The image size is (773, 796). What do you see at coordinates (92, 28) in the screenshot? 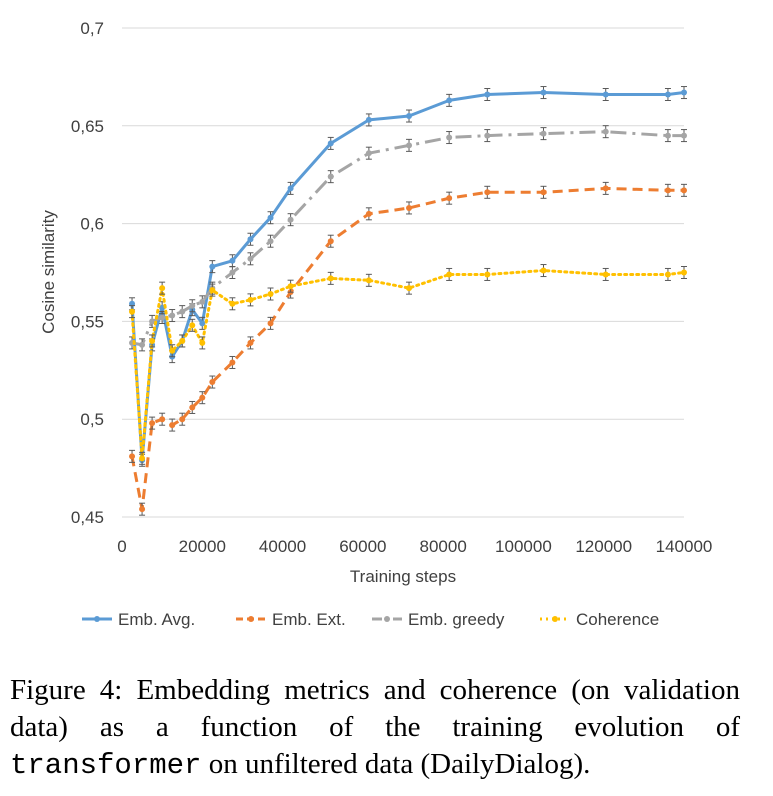
I see `y-tick-label: 0,7` at bounding box center [92, 28].